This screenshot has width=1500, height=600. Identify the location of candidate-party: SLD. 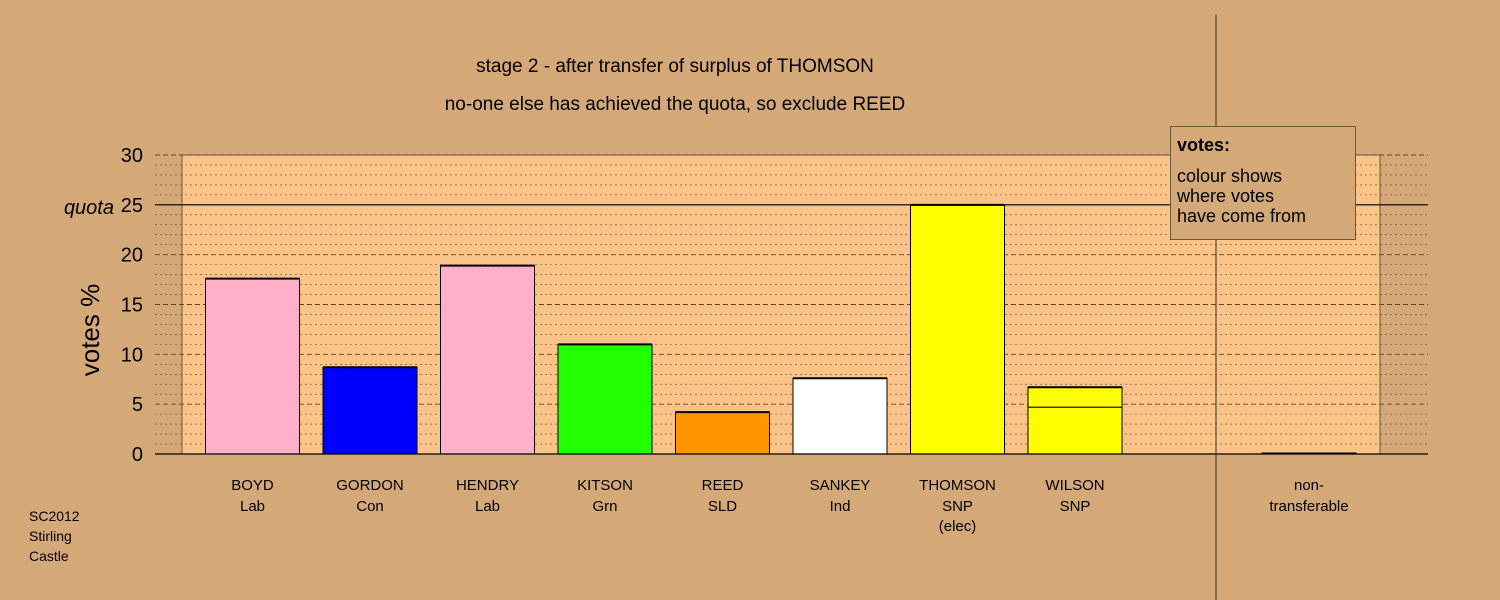
(722, 506).